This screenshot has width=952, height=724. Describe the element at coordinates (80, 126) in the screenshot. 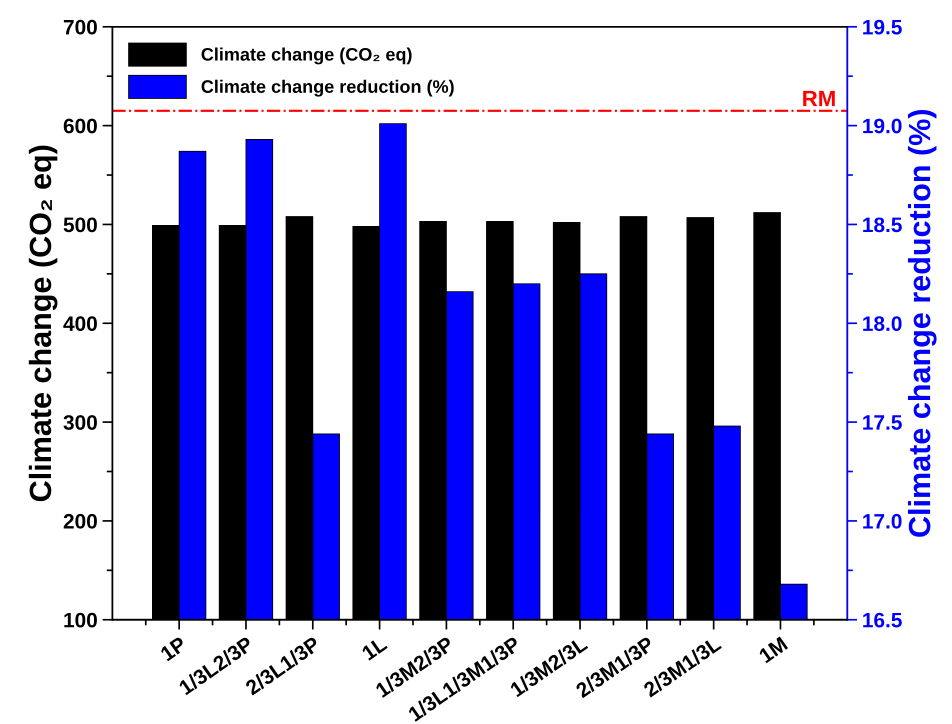

I see `y-tick-label: 600` at that location.